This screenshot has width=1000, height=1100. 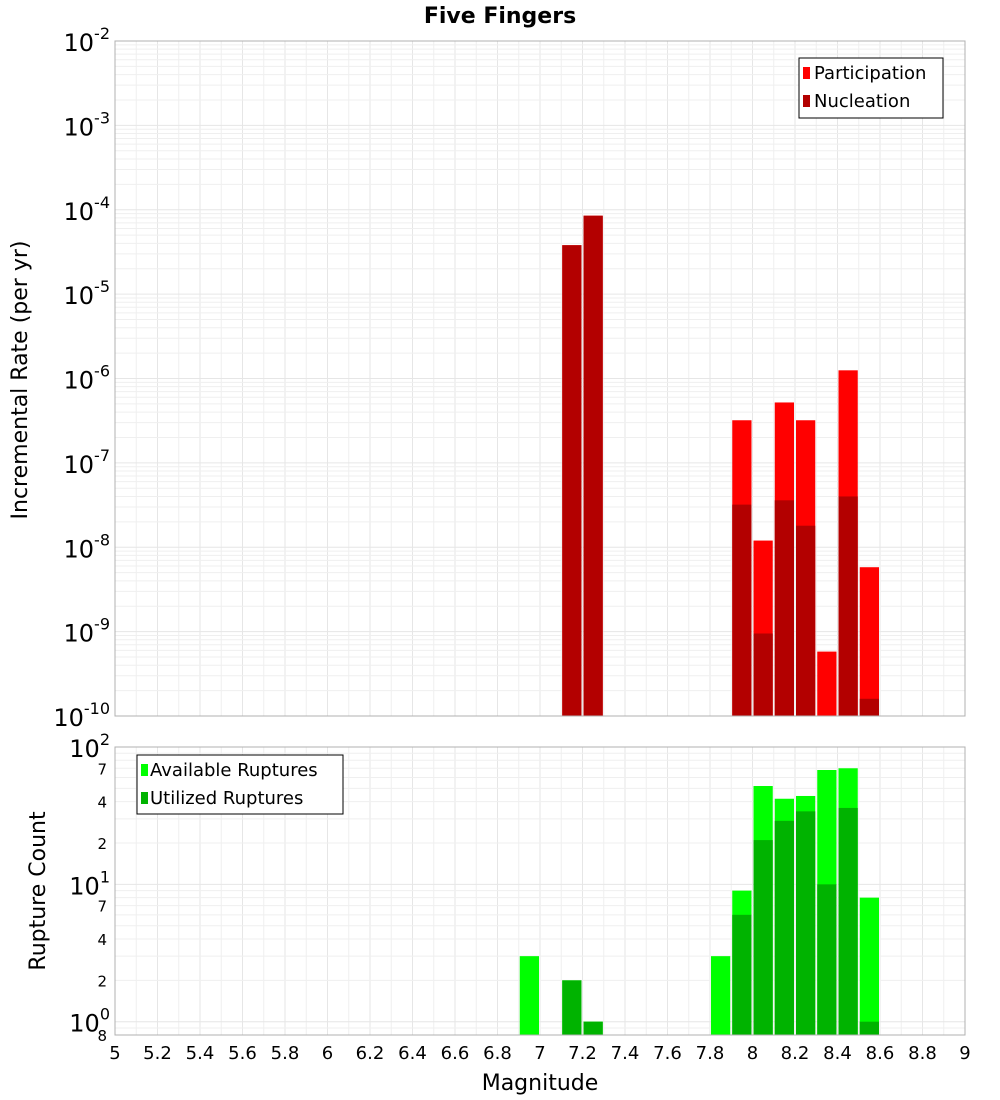 I want to click on legend-swatch-nucleation, so click(x=806, y=101).